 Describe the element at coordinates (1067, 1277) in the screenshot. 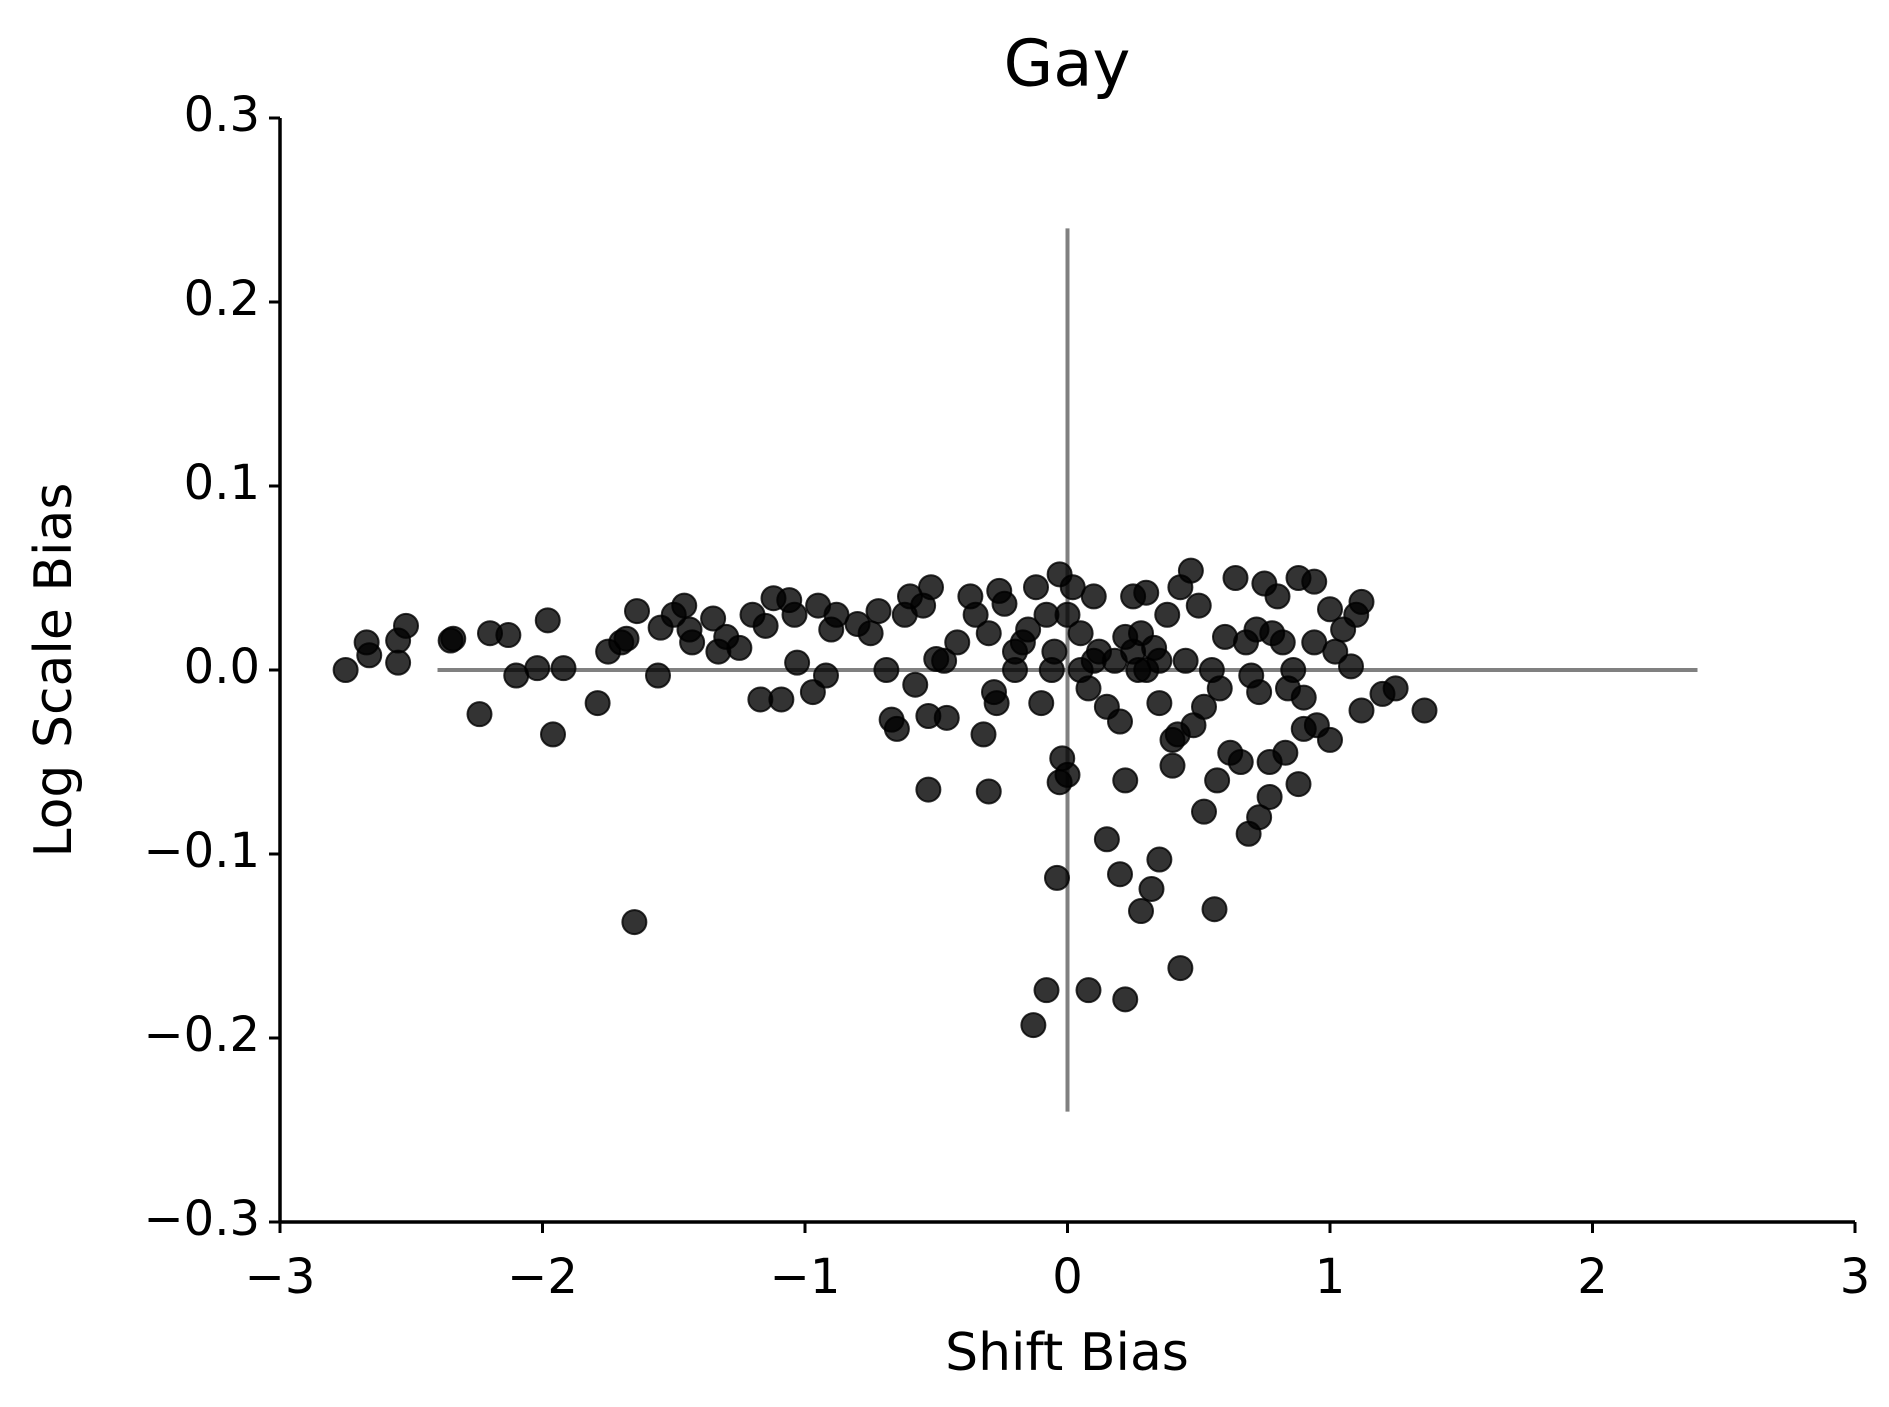

I see `x-tick-label: 0` at that location.